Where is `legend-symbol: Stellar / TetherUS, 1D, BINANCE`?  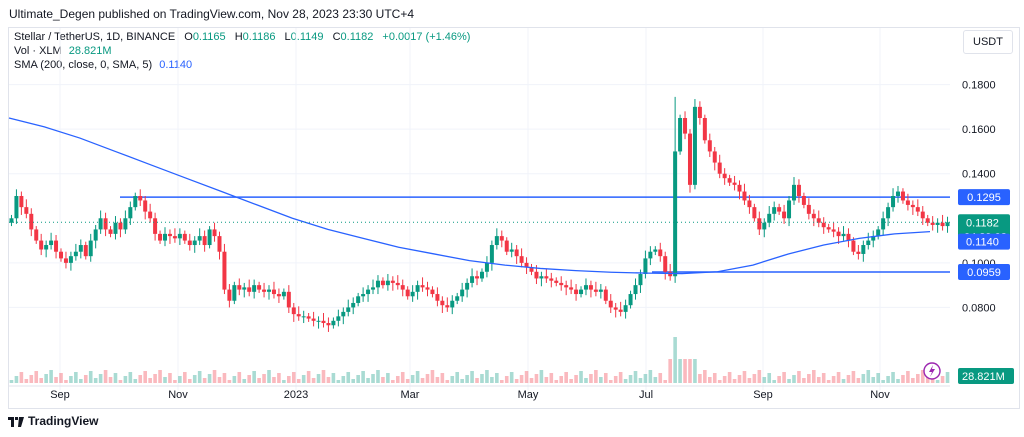 legend-symbol: Stellar / TetherUS, 1D, BINANCE is located at coordinates (95, 37).